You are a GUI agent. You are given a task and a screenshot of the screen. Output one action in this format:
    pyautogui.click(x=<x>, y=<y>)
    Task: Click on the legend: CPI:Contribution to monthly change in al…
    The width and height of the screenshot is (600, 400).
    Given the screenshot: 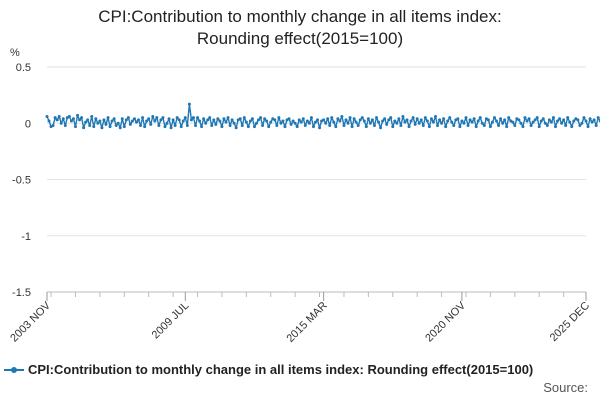 What is the action you would take?
    pyautogui.click(x=302, y=369)
    